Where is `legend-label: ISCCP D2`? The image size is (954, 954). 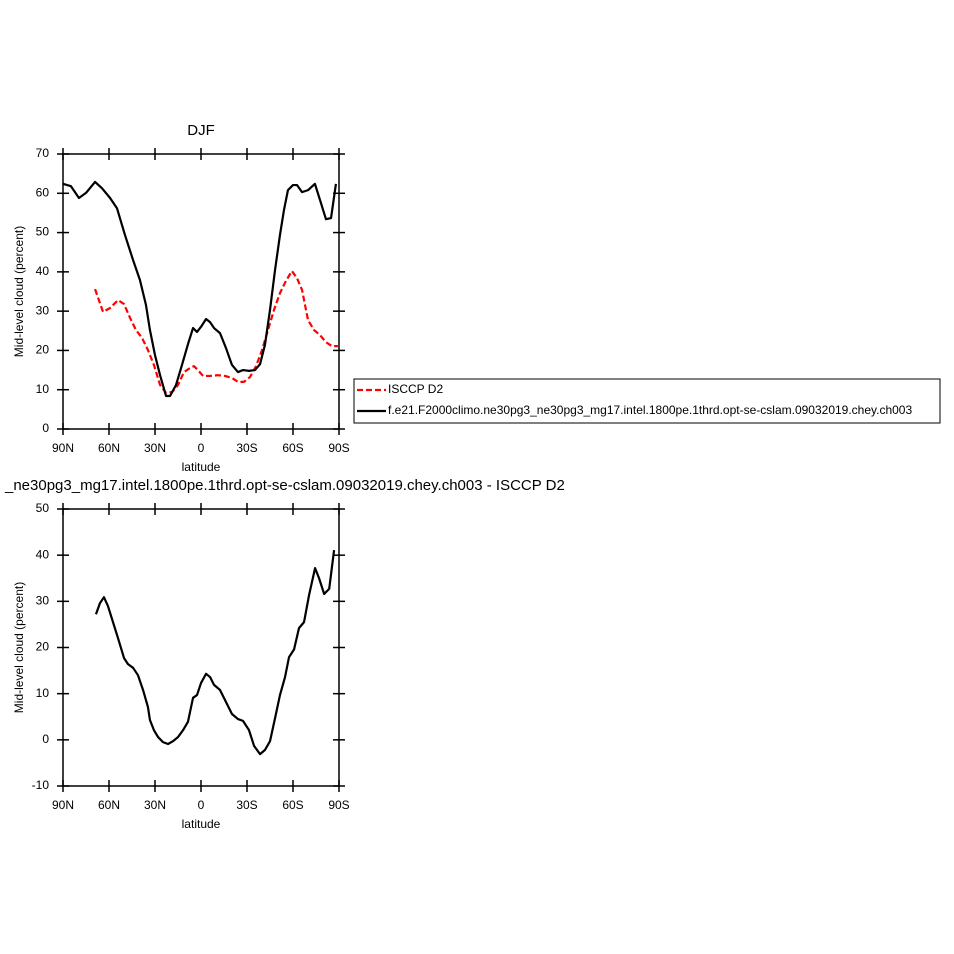
legend-label: ISCCP D2 is located at coordinates (415, 389).